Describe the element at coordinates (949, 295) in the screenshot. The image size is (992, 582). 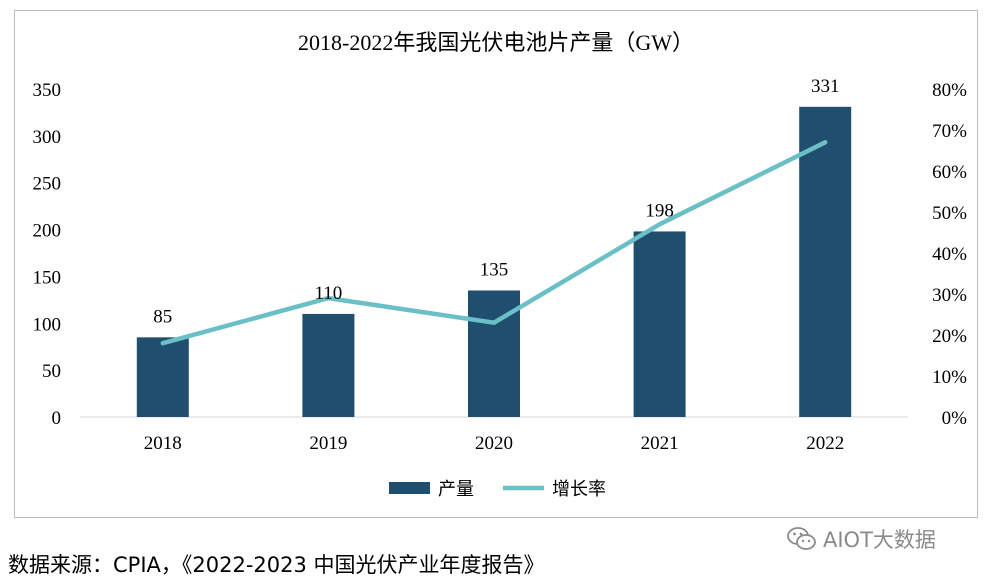
I see `y-right-tick-label: 30%` at that location.